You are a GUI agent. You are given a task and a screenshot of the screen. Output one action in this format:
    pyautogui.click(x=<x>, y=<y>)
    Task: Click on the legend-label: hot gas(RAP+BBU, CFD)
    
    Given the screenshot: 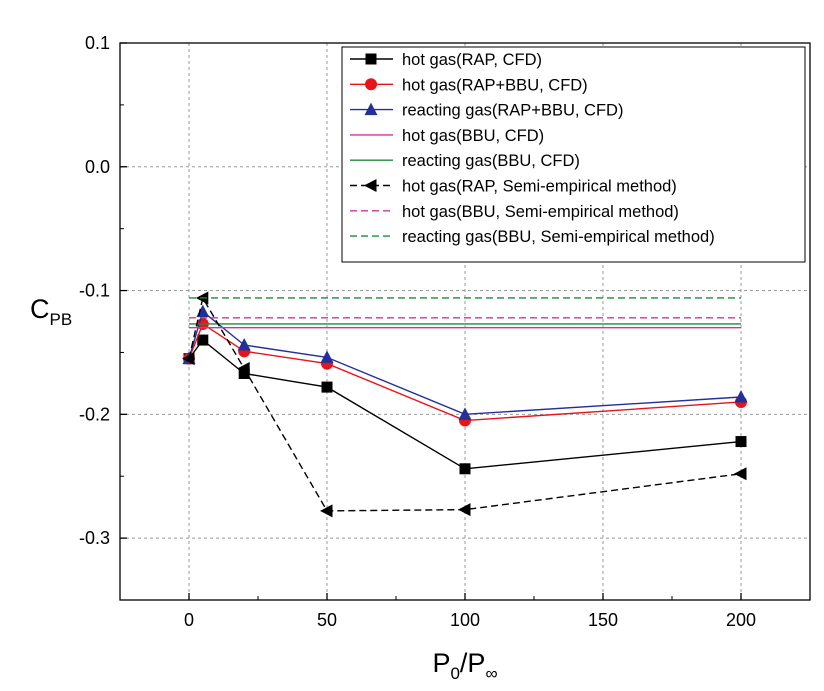 What is the action you would take?
    pyautogui.click(x=495, y=85)
    